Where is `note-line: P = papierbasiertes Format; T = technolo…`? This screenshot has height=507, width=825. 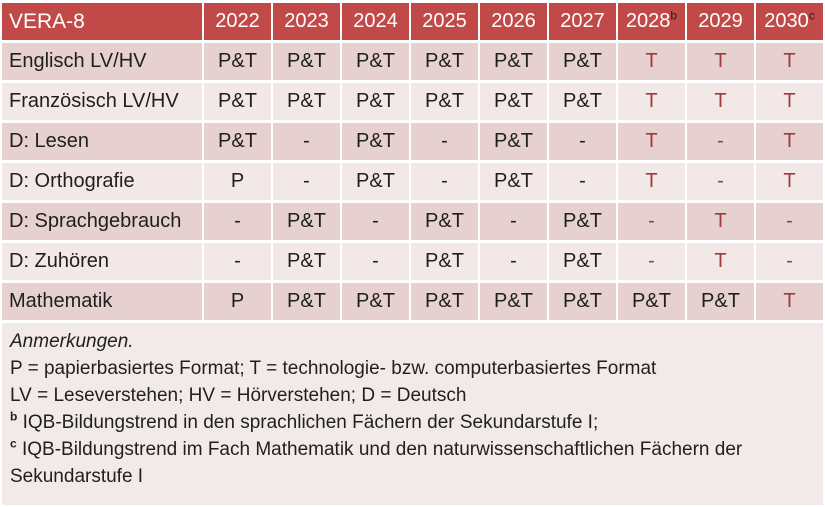
note-line: P = papierbasiertes Format; T = technolo… is located at coordinates (333, 368).